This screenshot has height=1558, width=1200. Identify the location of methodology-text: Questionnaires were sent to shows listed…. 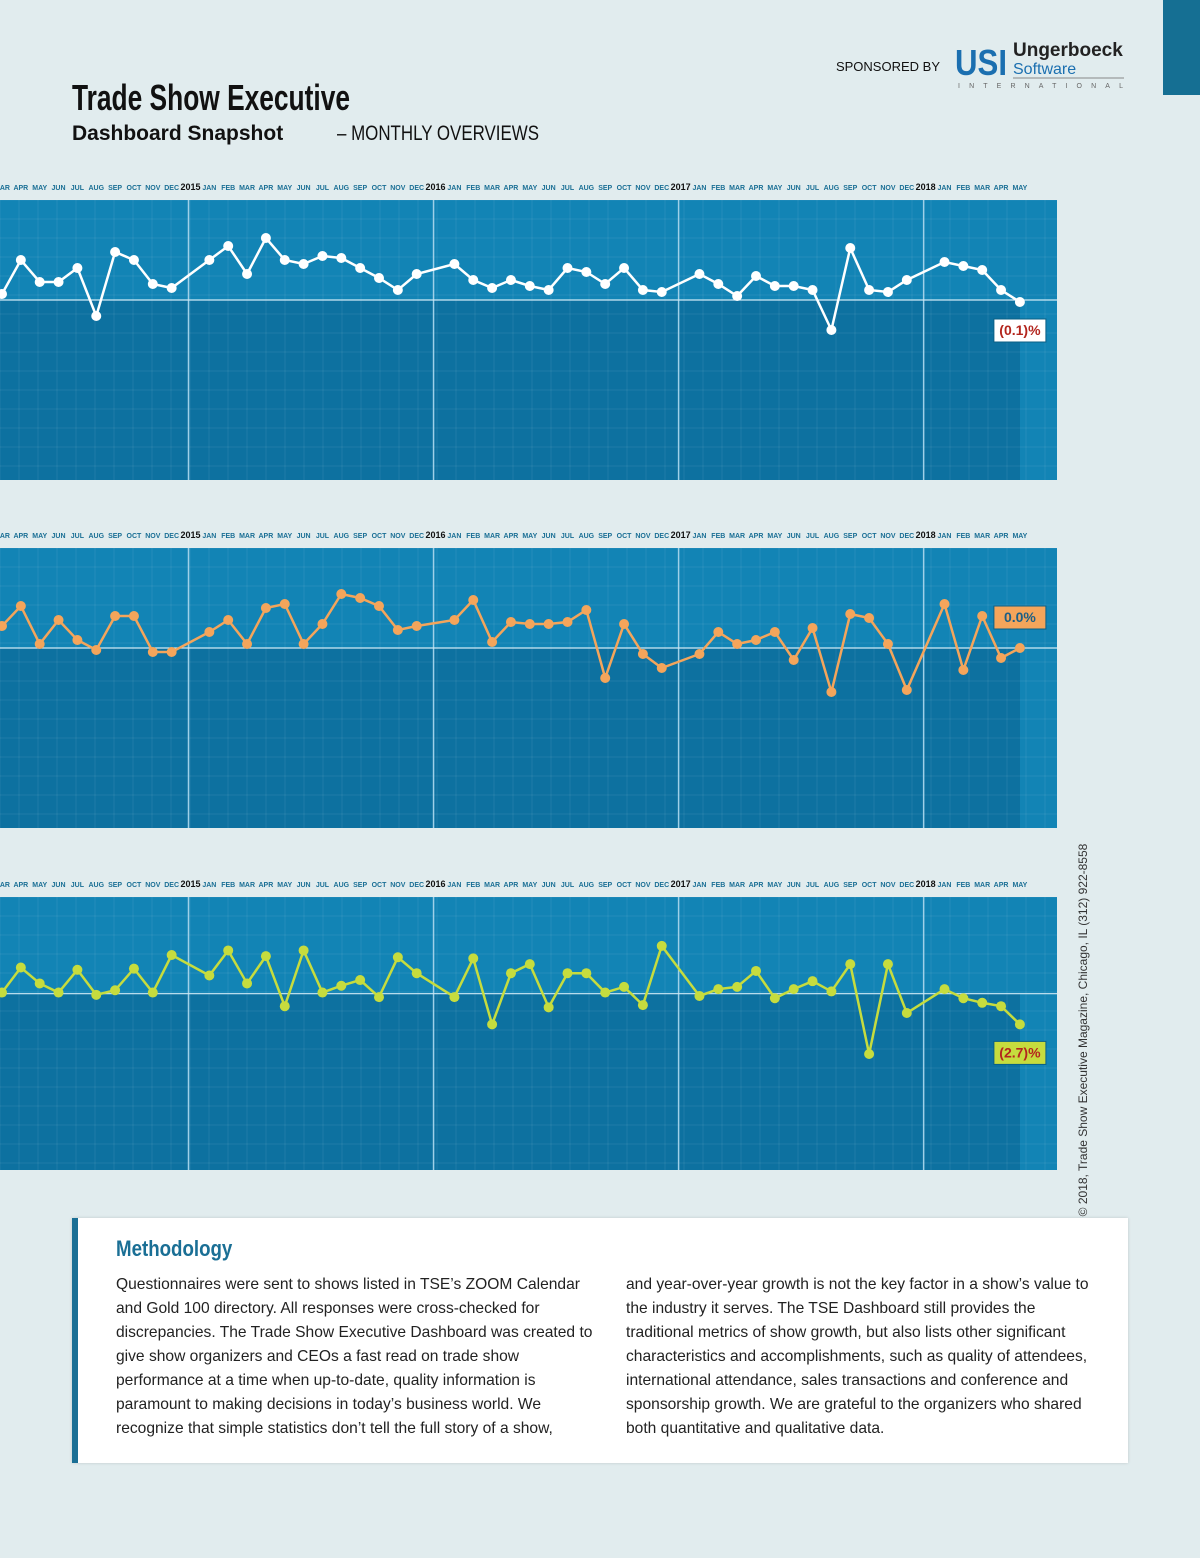
(354, 1356).